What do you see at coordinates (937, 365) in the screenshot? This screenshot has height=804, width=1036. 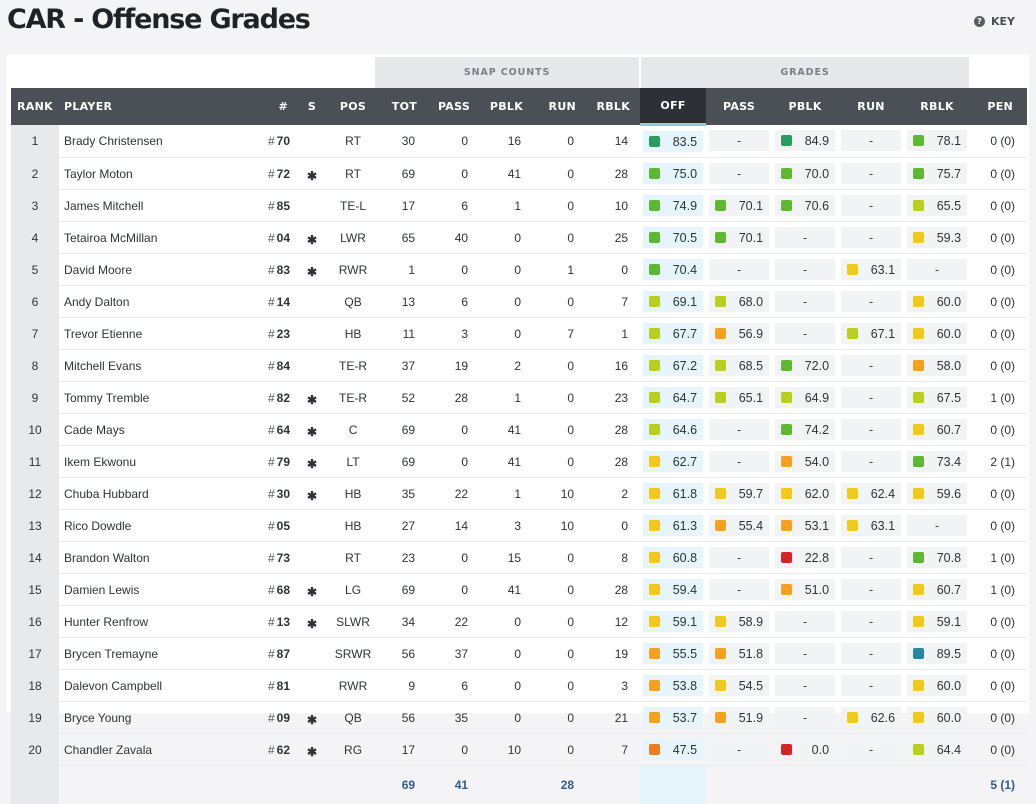 I see `grade-chip: 58.0` at bounding box center [937, 365].